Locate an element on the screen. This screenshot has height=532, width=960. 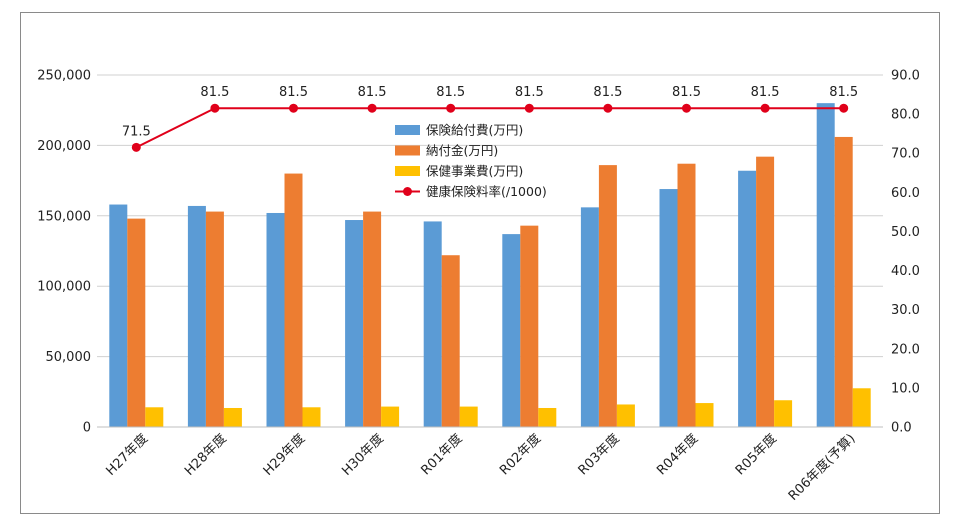
y-right-tick-label: 10.0 is located at coordinates (905, 388).